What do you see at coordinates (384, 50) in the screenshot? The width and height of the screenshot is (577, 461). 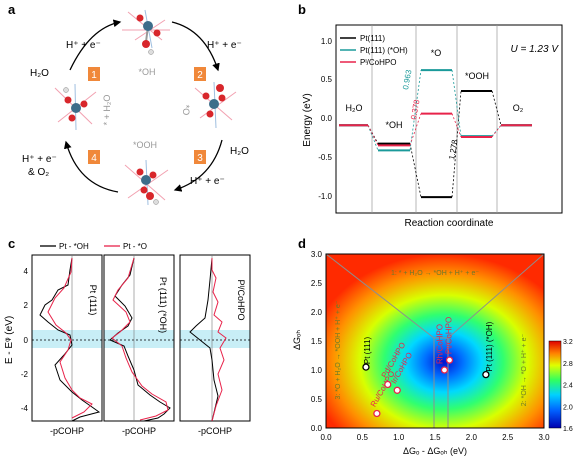 I see `b-legend-entry: Pt(111) (*OH)` at bounding box center [384, 50].